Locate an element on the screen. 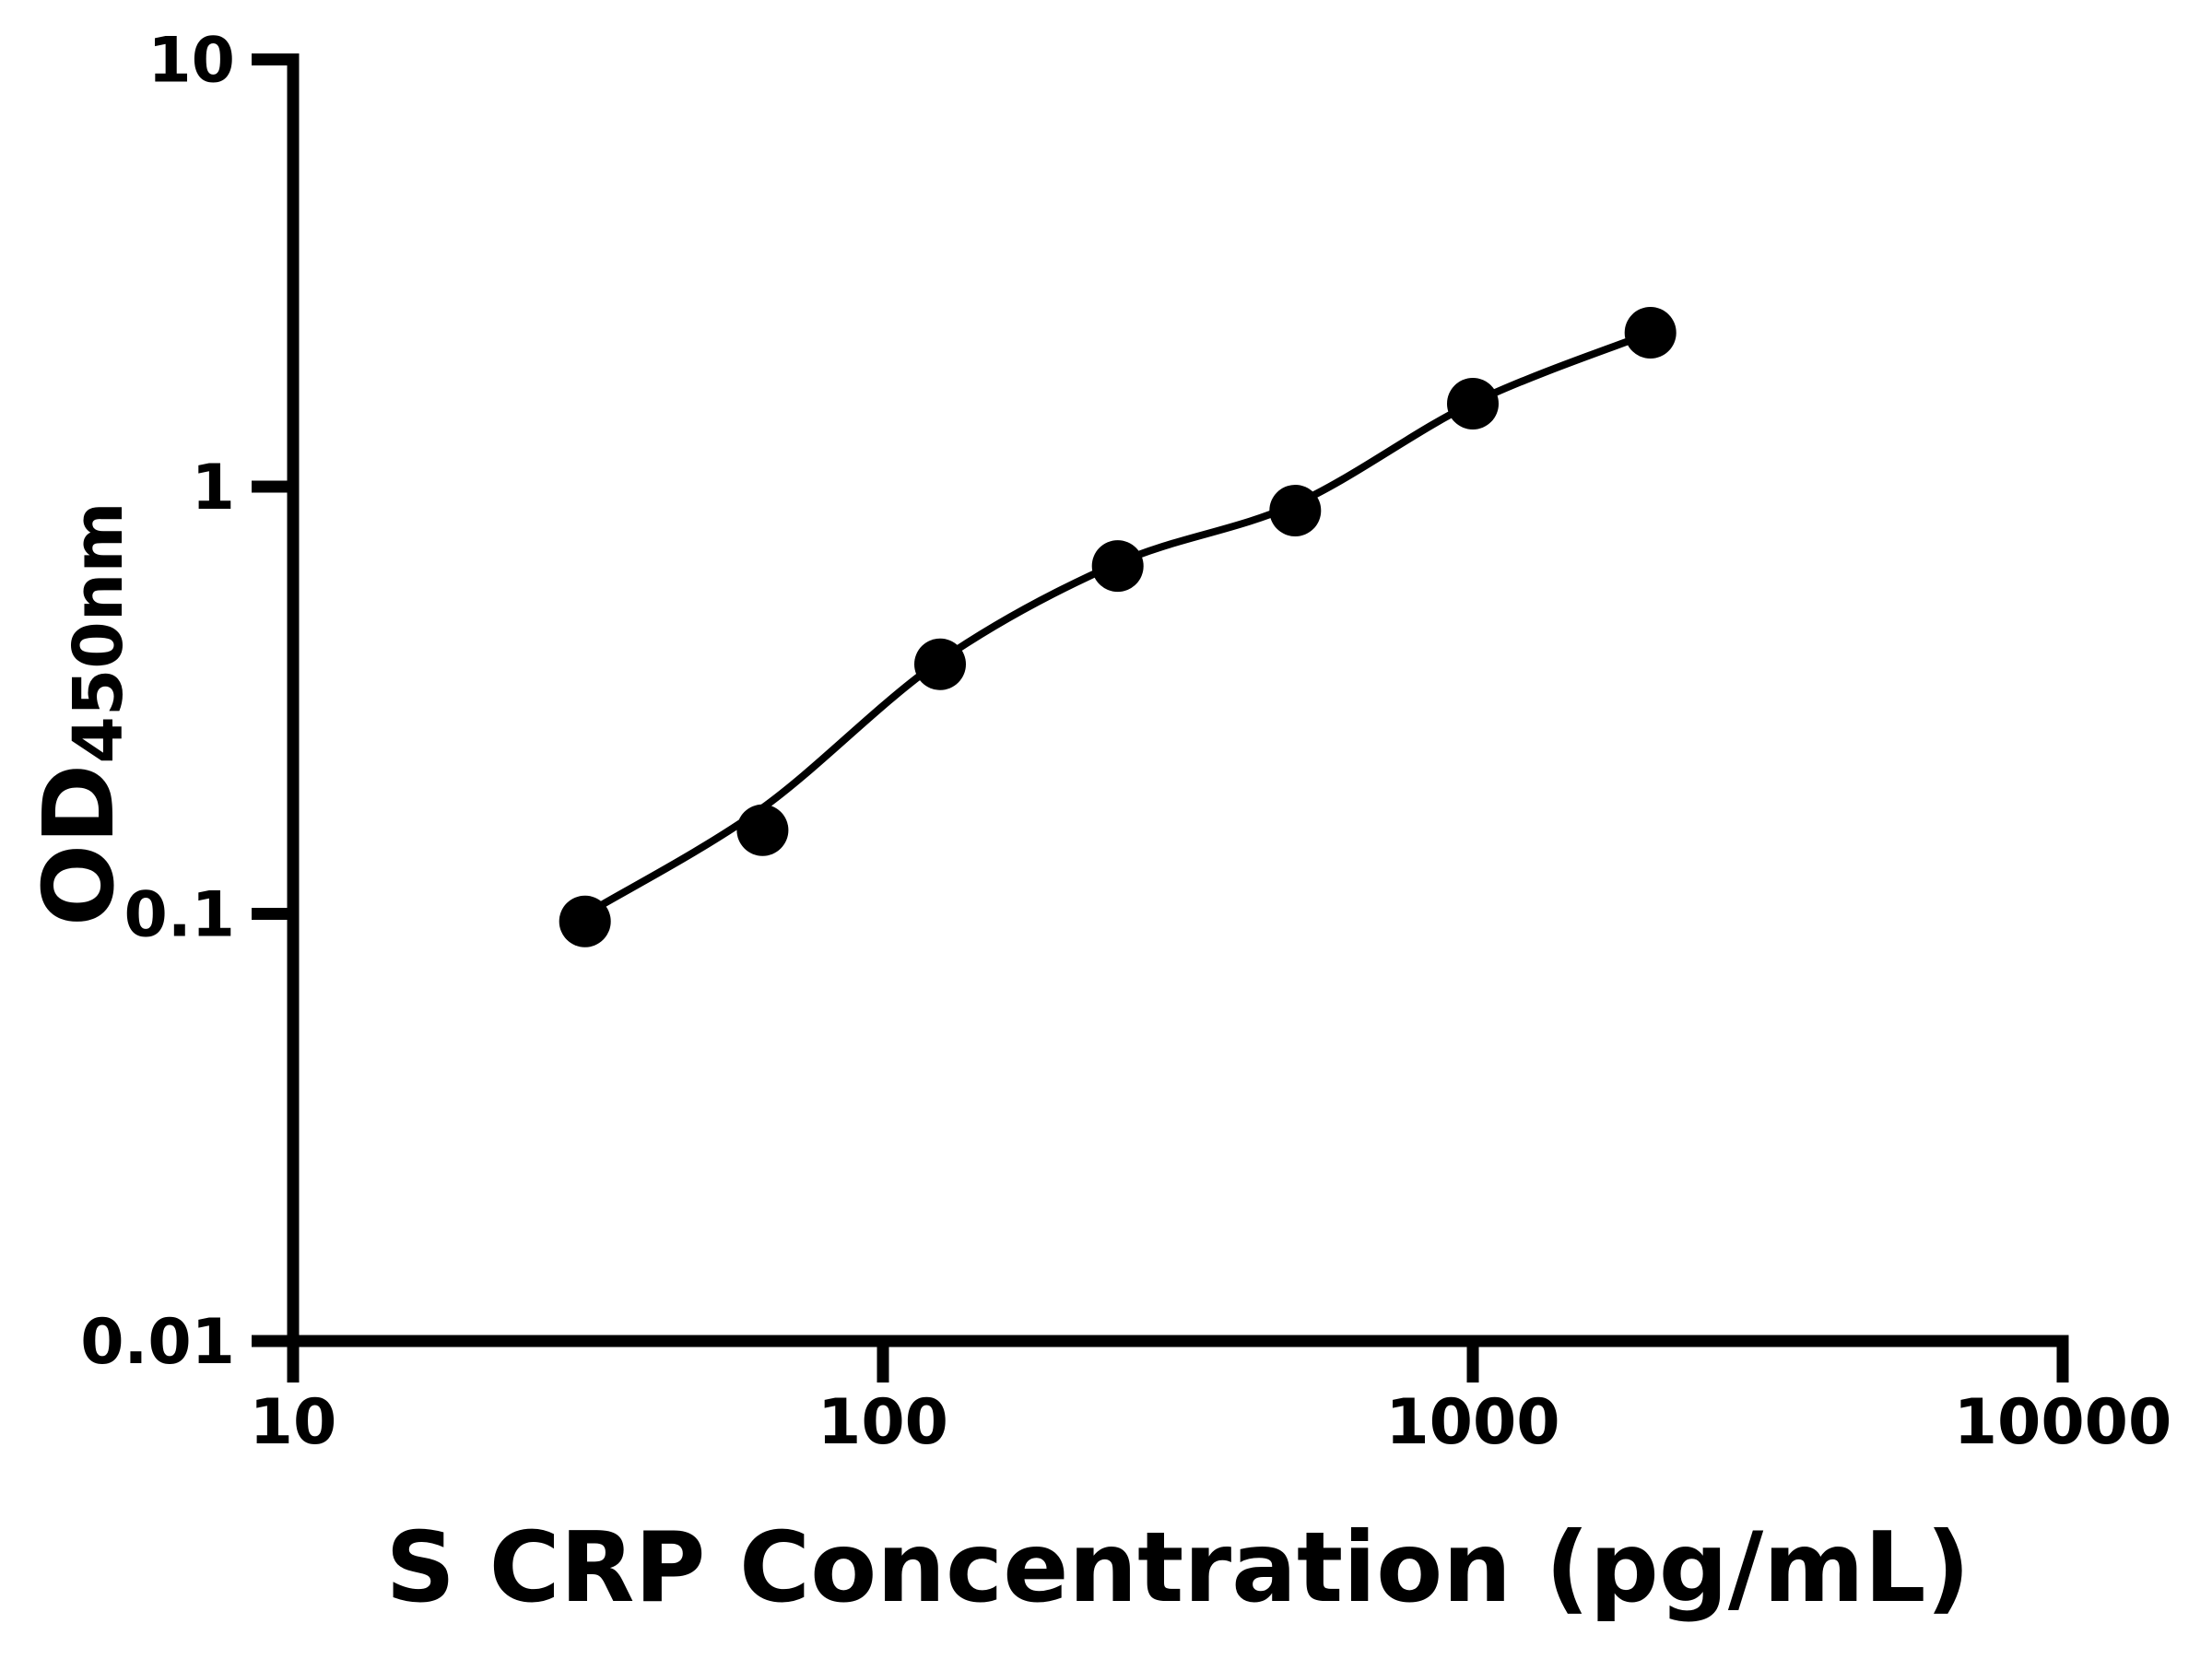 The image size is (2212, 1659). y-tick-label: 0.1 is located at coordinates (179, 915).